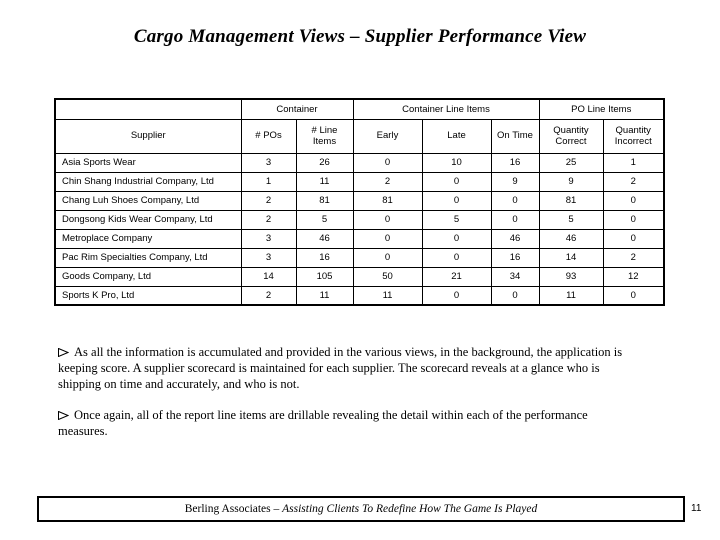  I want to click on metric-value-cell: 12, so click(633, 276).